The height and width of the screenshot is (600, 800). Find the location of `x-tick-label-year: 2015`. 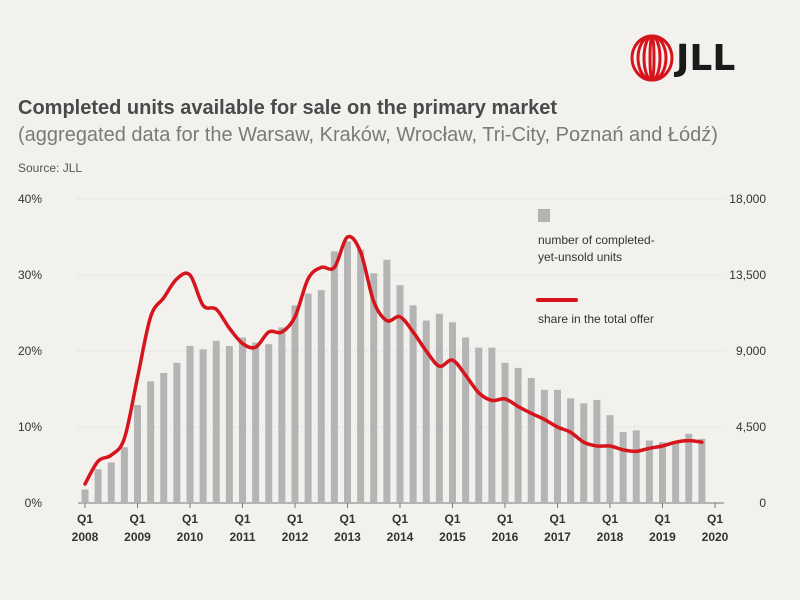

x-tick-label-year: 2015 is located at coordinates (452, 537).